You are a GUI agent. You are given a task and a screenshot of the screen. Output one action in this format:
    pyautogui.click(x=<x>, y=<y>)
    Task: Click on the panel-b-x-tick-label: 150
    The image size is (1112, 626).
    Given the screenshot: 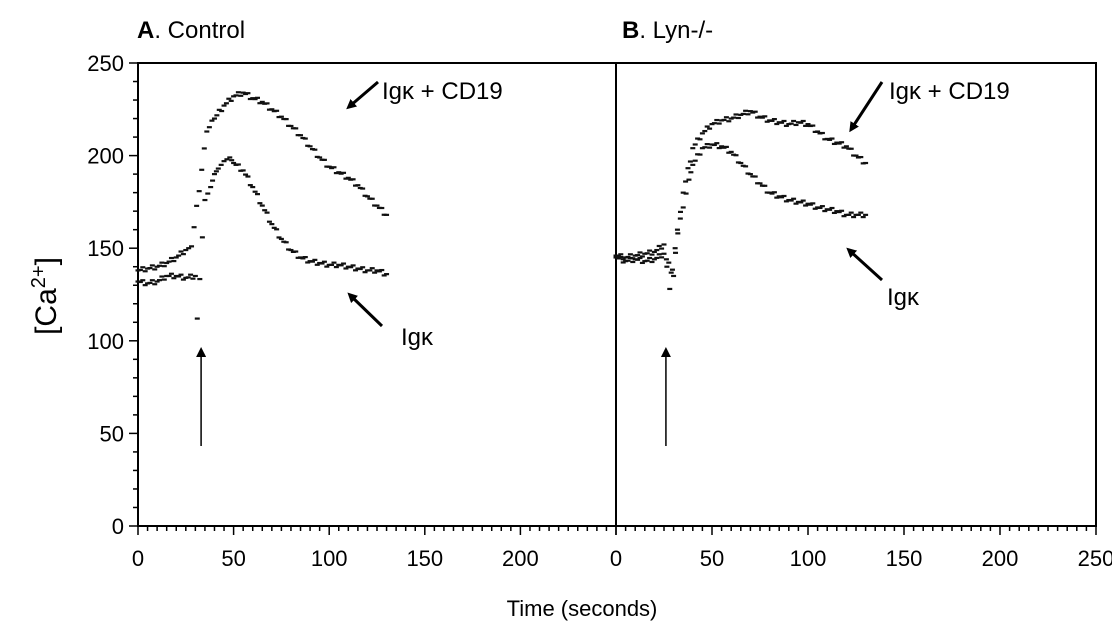 What is the action you would take?
    pyautogui.click(x=904, y=558)
    